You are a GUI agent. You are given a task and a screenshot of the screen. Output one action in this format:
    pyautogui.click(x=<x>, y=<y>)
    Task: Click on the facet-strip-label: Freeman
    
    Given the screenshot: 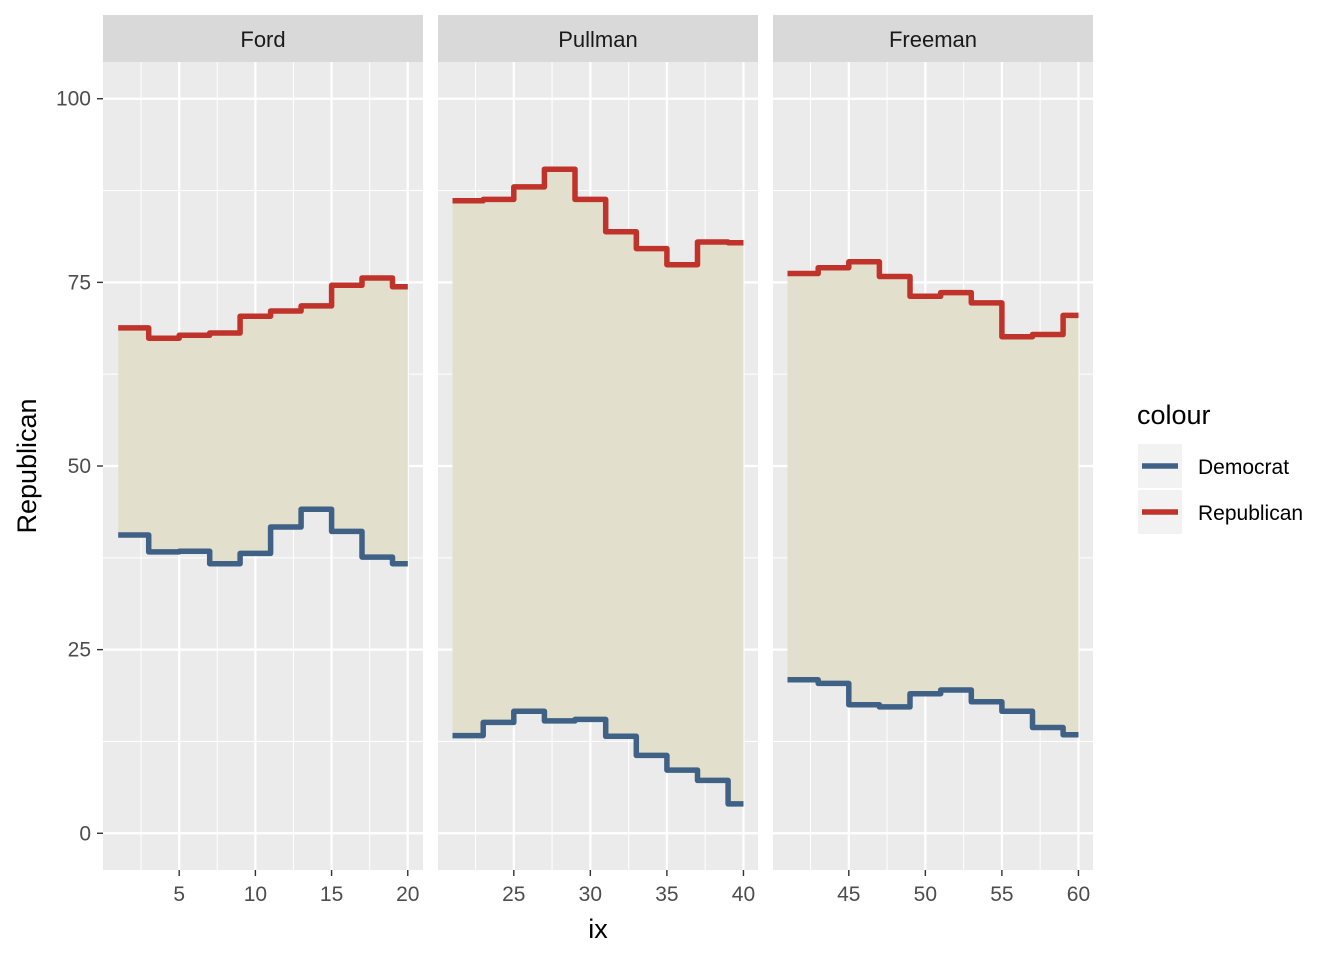 What is the action you would take?
    pyautogui.click(x=933, y=39)
    